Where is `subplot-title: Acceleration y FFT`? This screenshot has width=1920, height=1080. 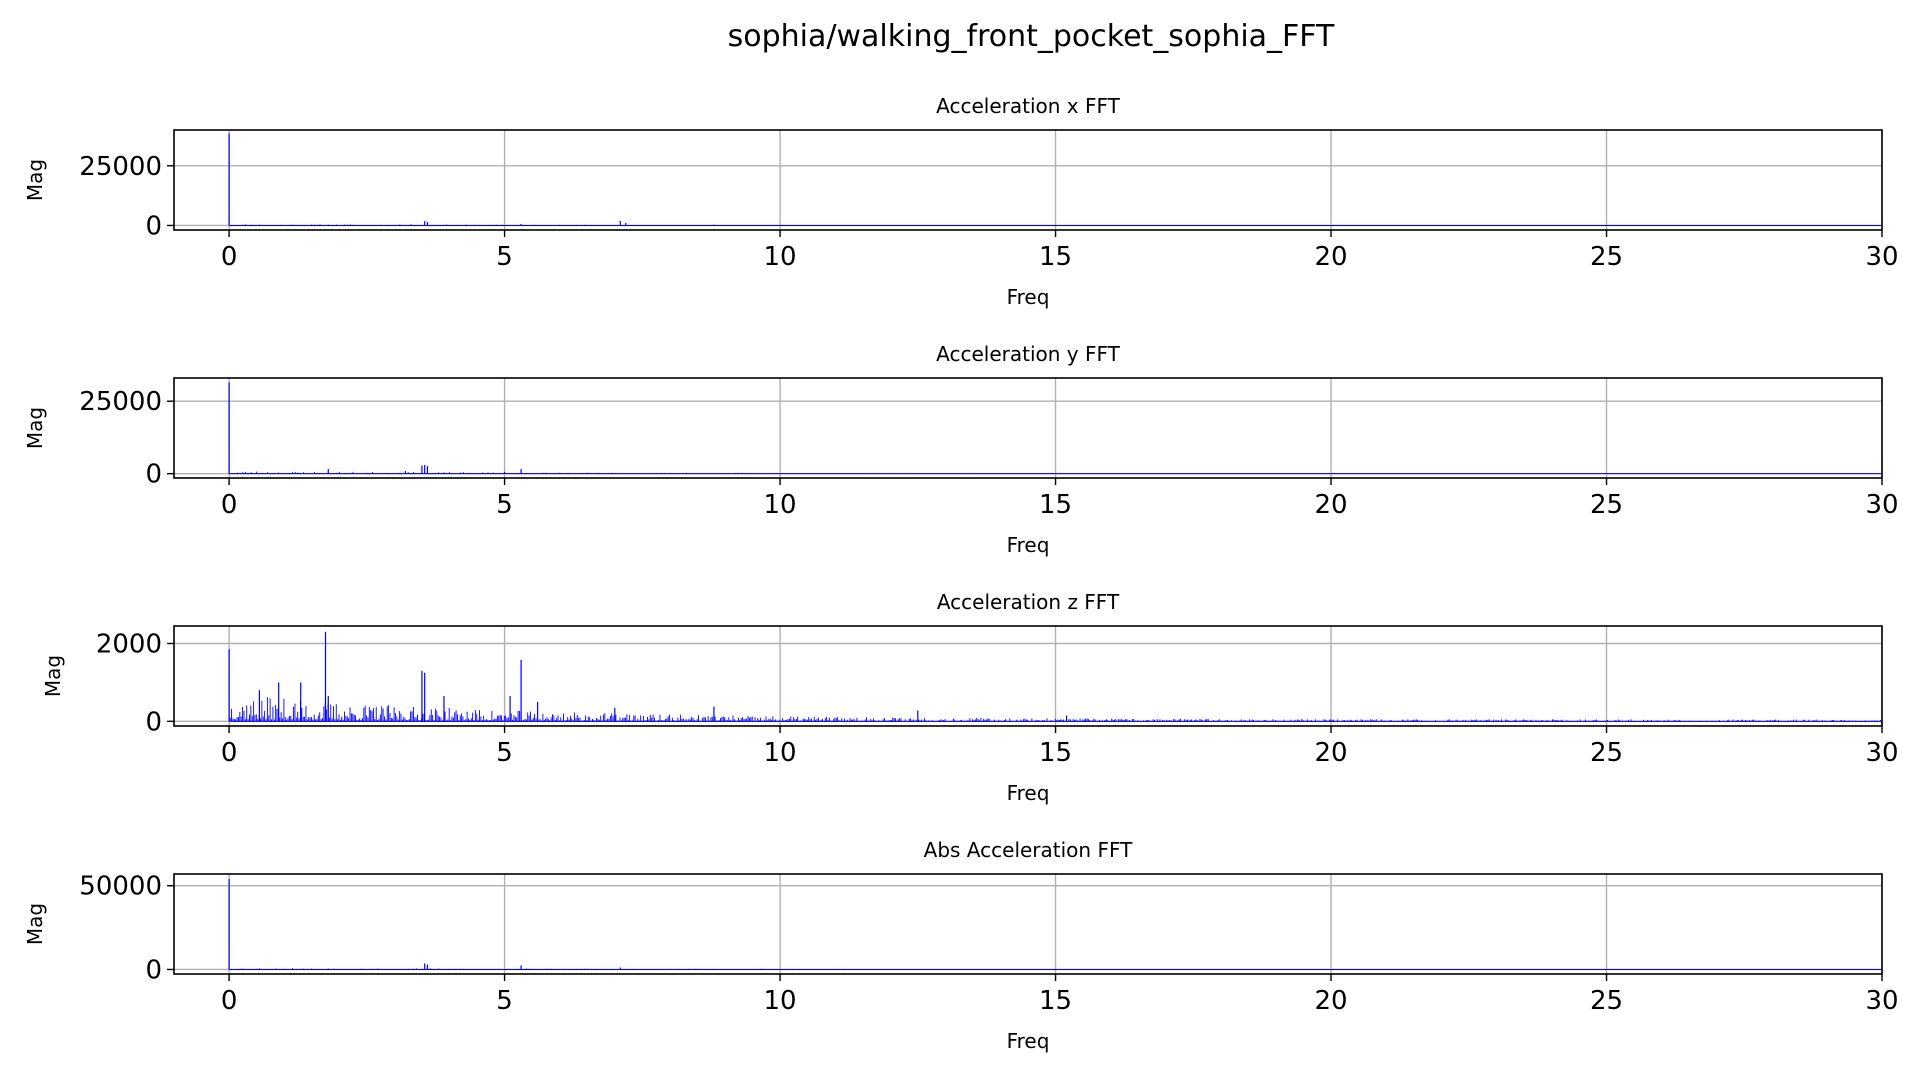
subplot-title: Acceleration y FFT is located at coordinates (1028, 354).